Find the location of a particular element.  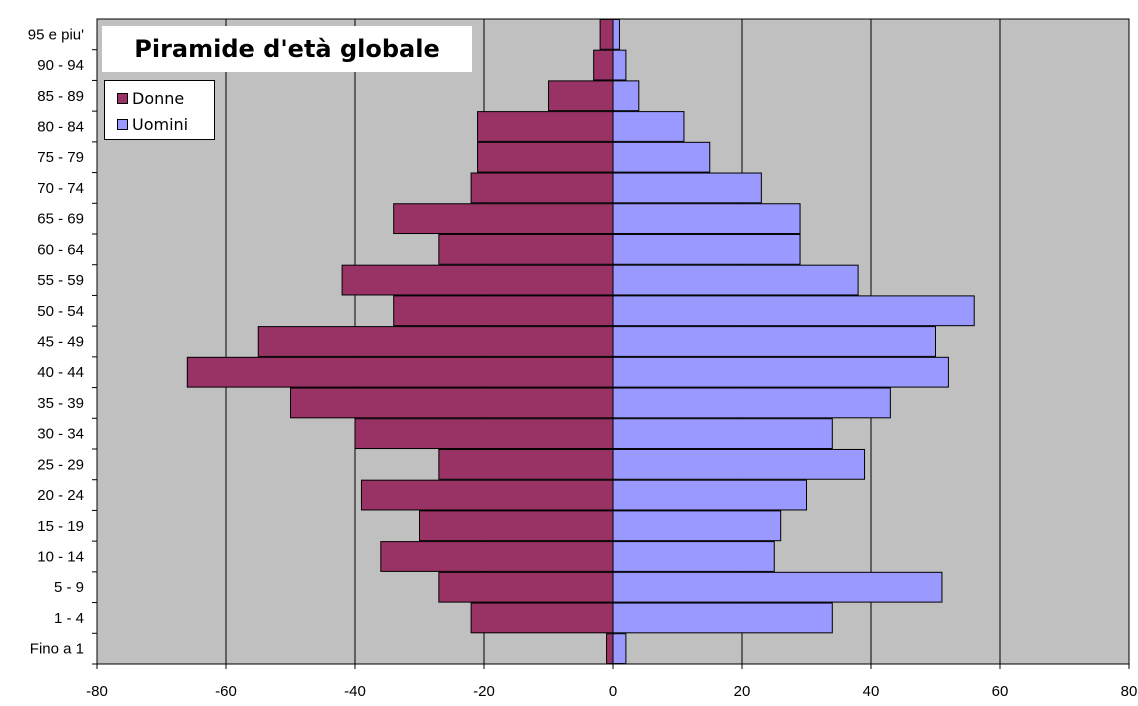

x-tick-label: 0 is located at coordinates (613, 691).